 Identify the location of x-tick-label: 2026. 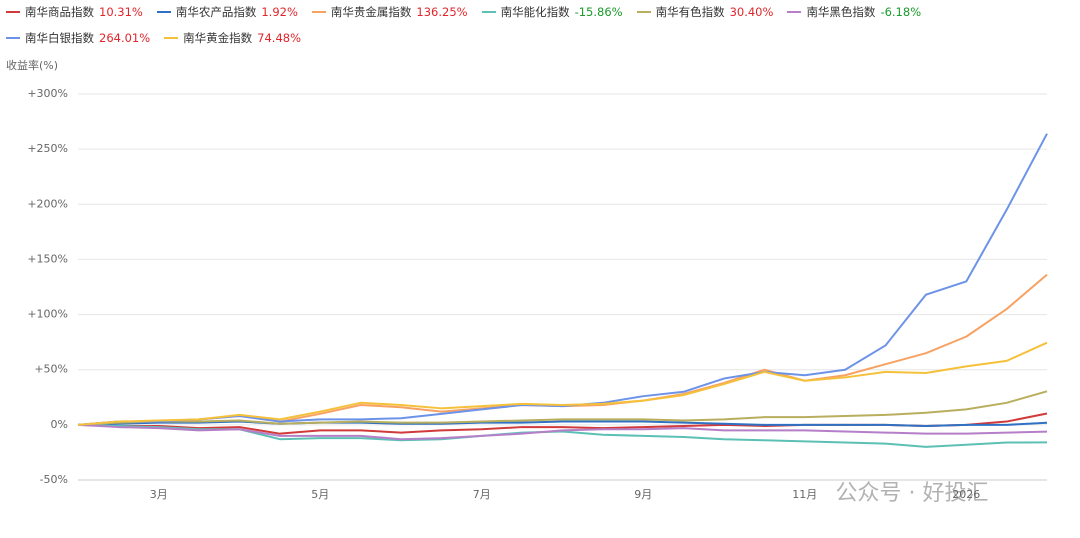
(966, 494).